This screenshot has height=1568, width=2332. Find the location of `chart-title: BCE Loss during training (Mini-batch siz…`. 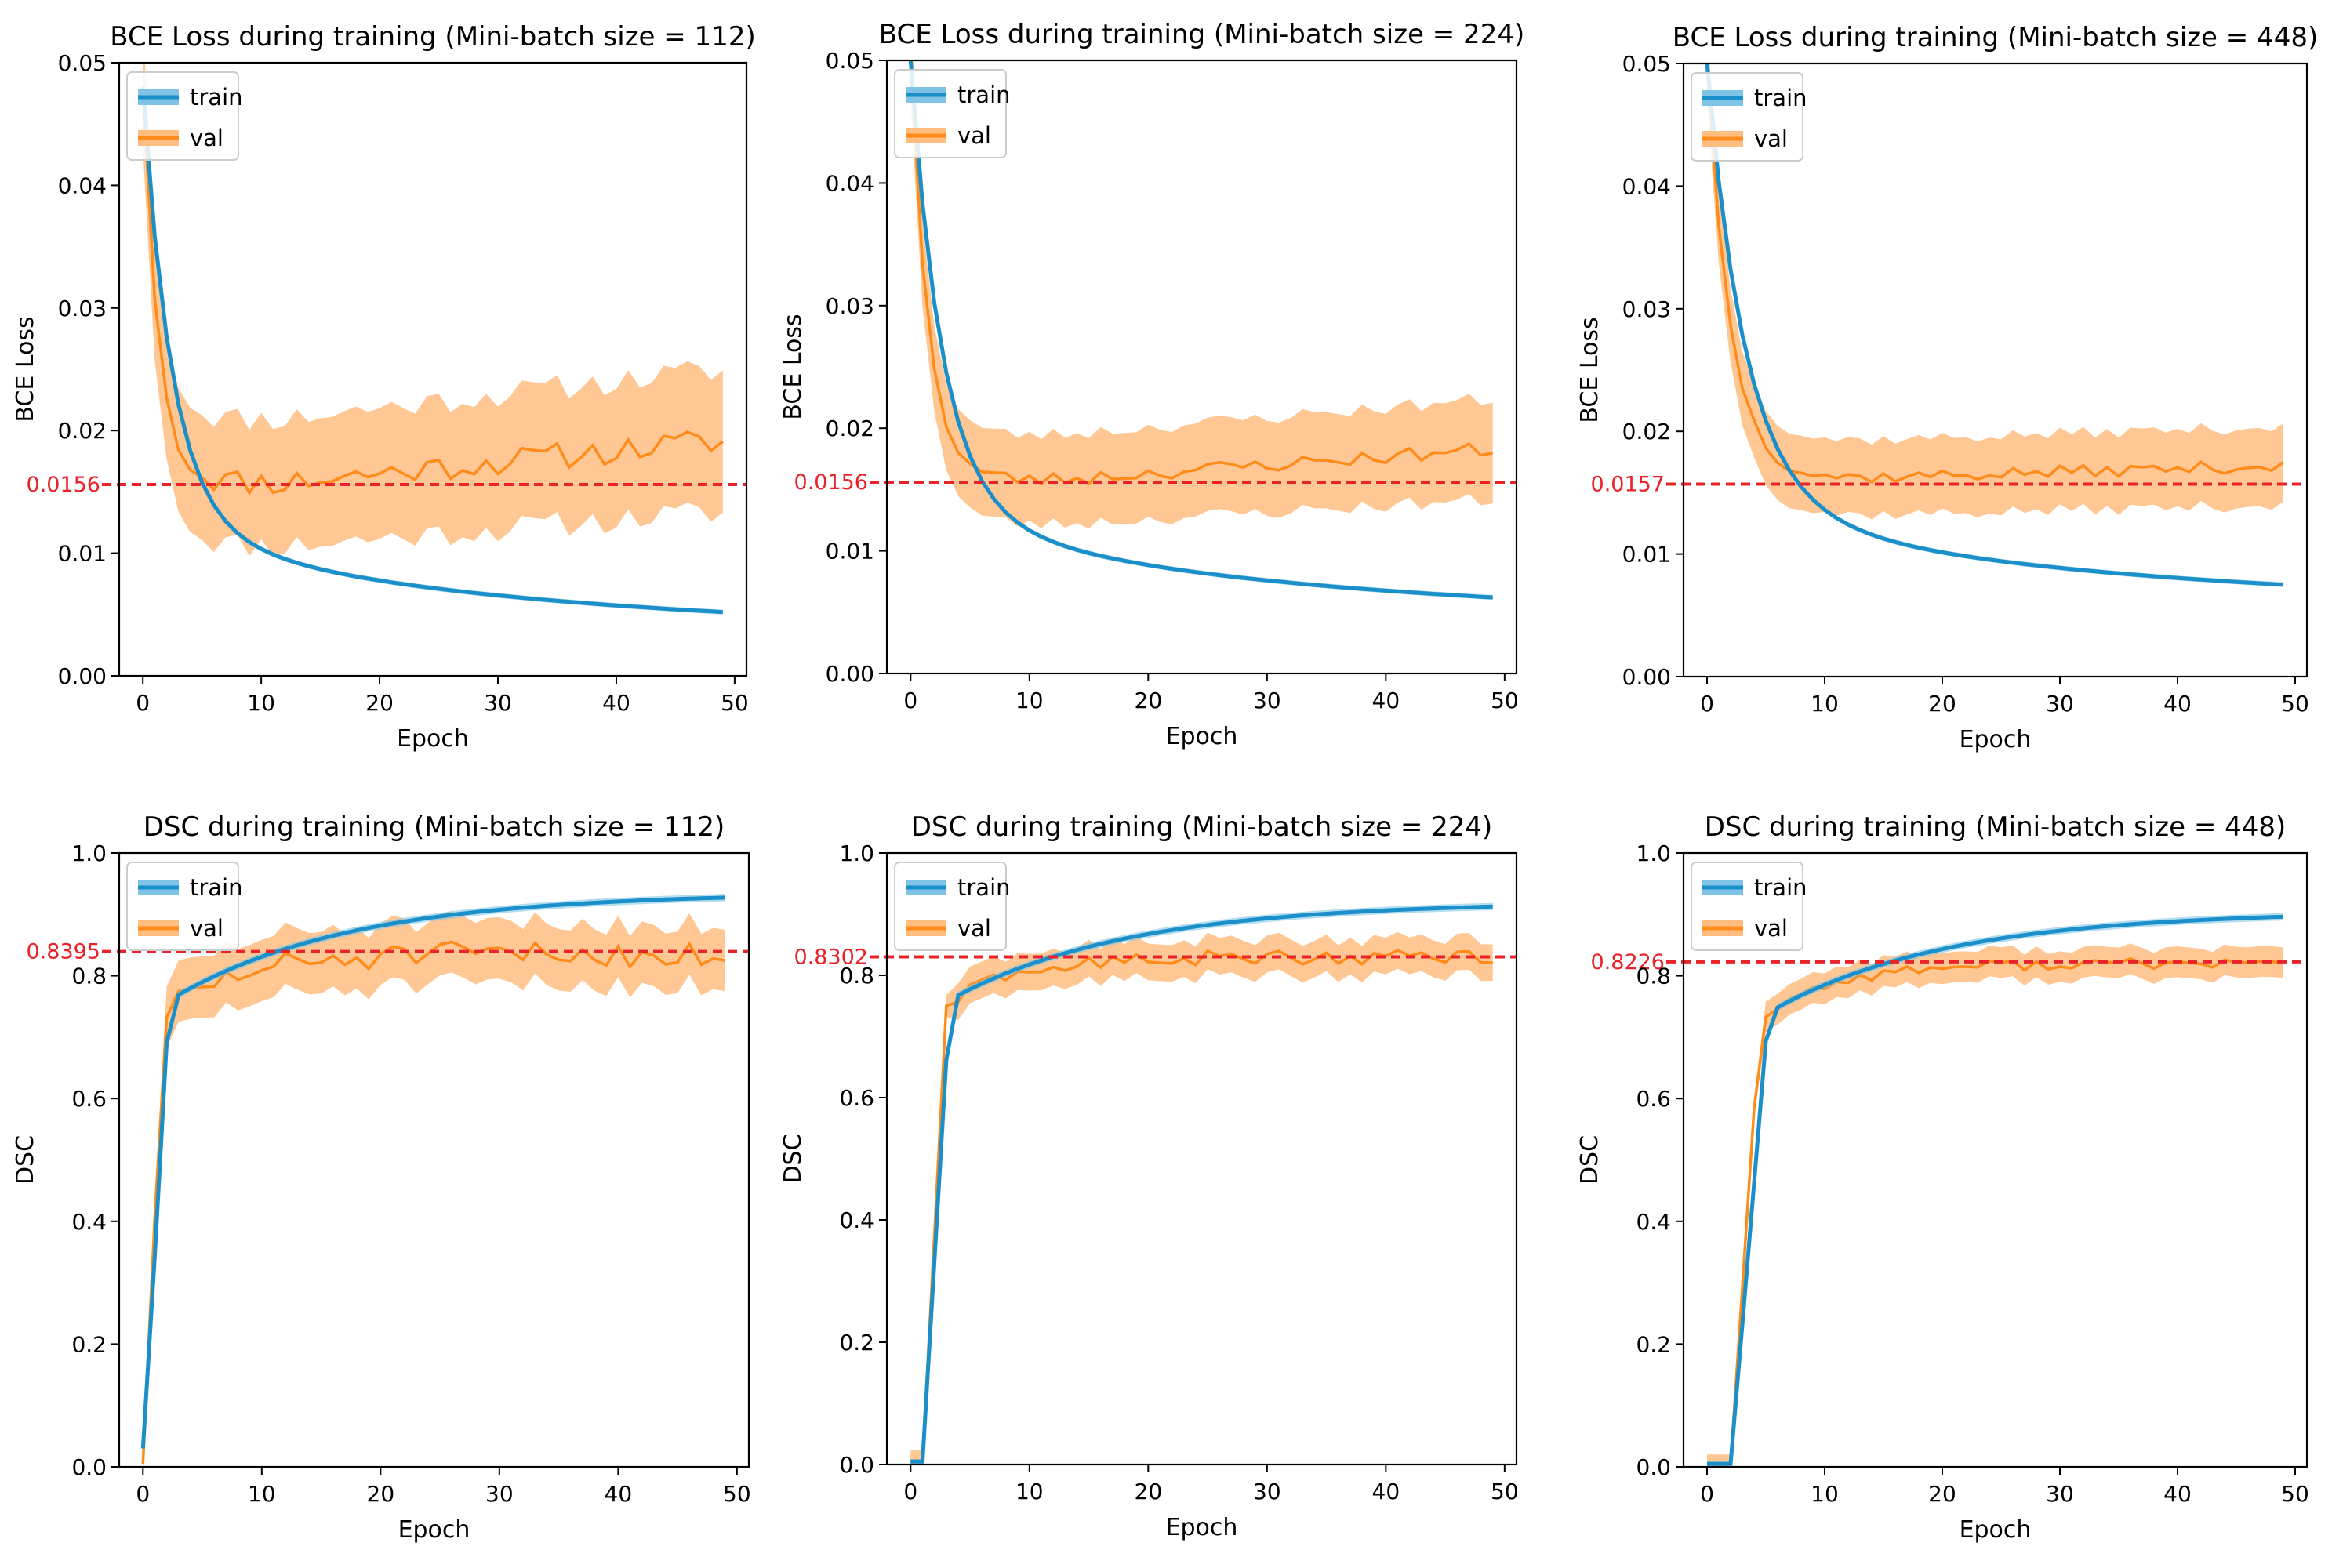

chart-title: BCE Loss during training (Mini-batch siz… is located at coordinates (1202, 34).